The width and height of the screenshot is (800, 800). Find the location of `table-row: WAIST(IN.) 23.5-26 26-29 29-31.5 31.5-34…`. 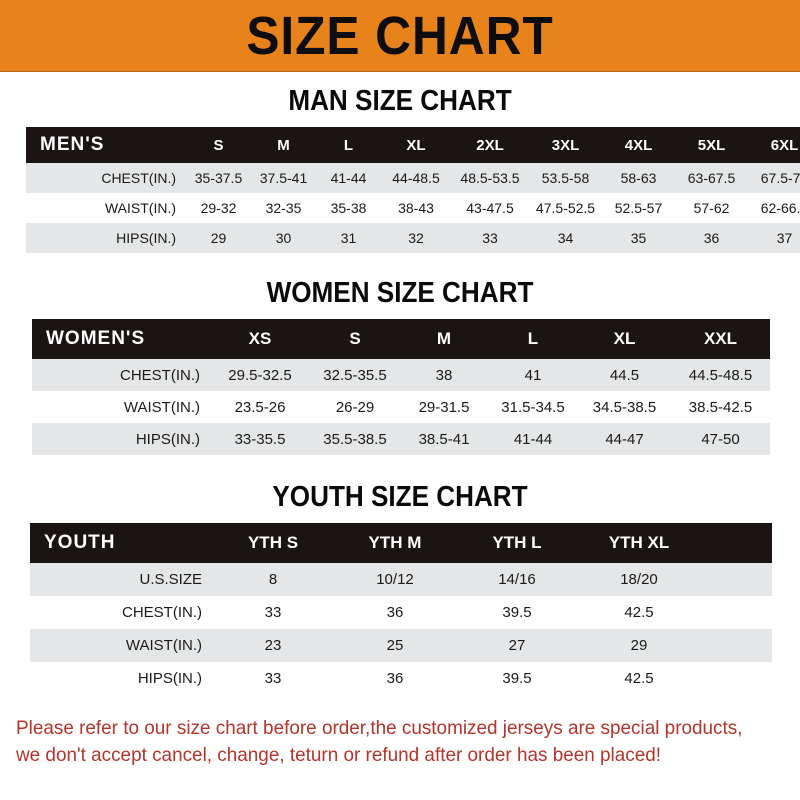

table-row: WAIST(IN.) 23.5-26 26-29 29-31.5 31.5-34… is located at coordinates (401, 407).